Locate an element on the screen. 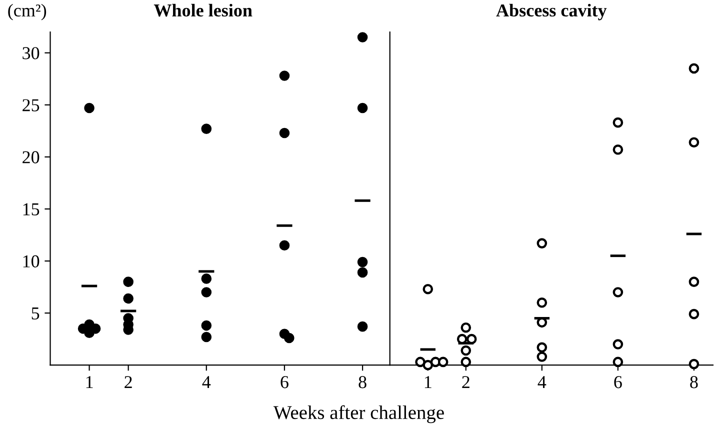 The width and height of the screenshot is (718, 427). chart-title: Abscess cavity is located at coordinates (551, 12).